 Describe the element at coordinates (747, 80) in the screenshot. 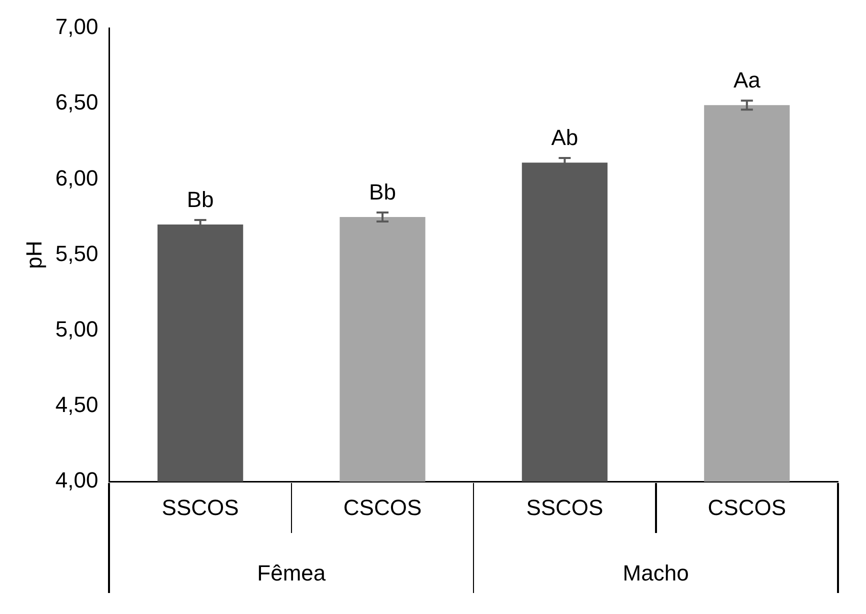

I see `data-label: Aa` at that location.